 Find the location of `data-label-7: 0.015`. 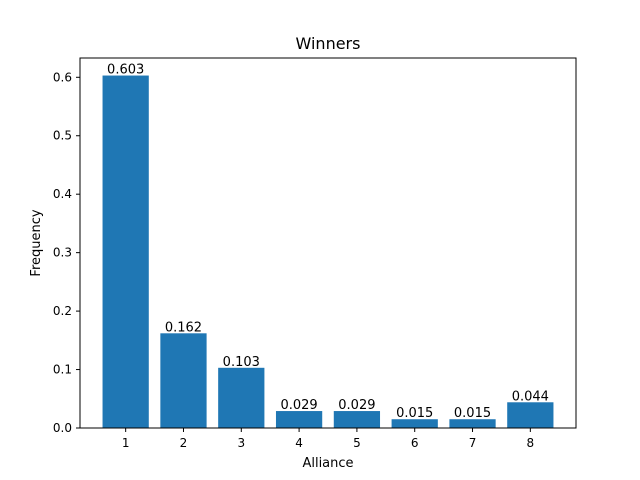

data-label-7: 0.015 is located at coordinates (472, 413).